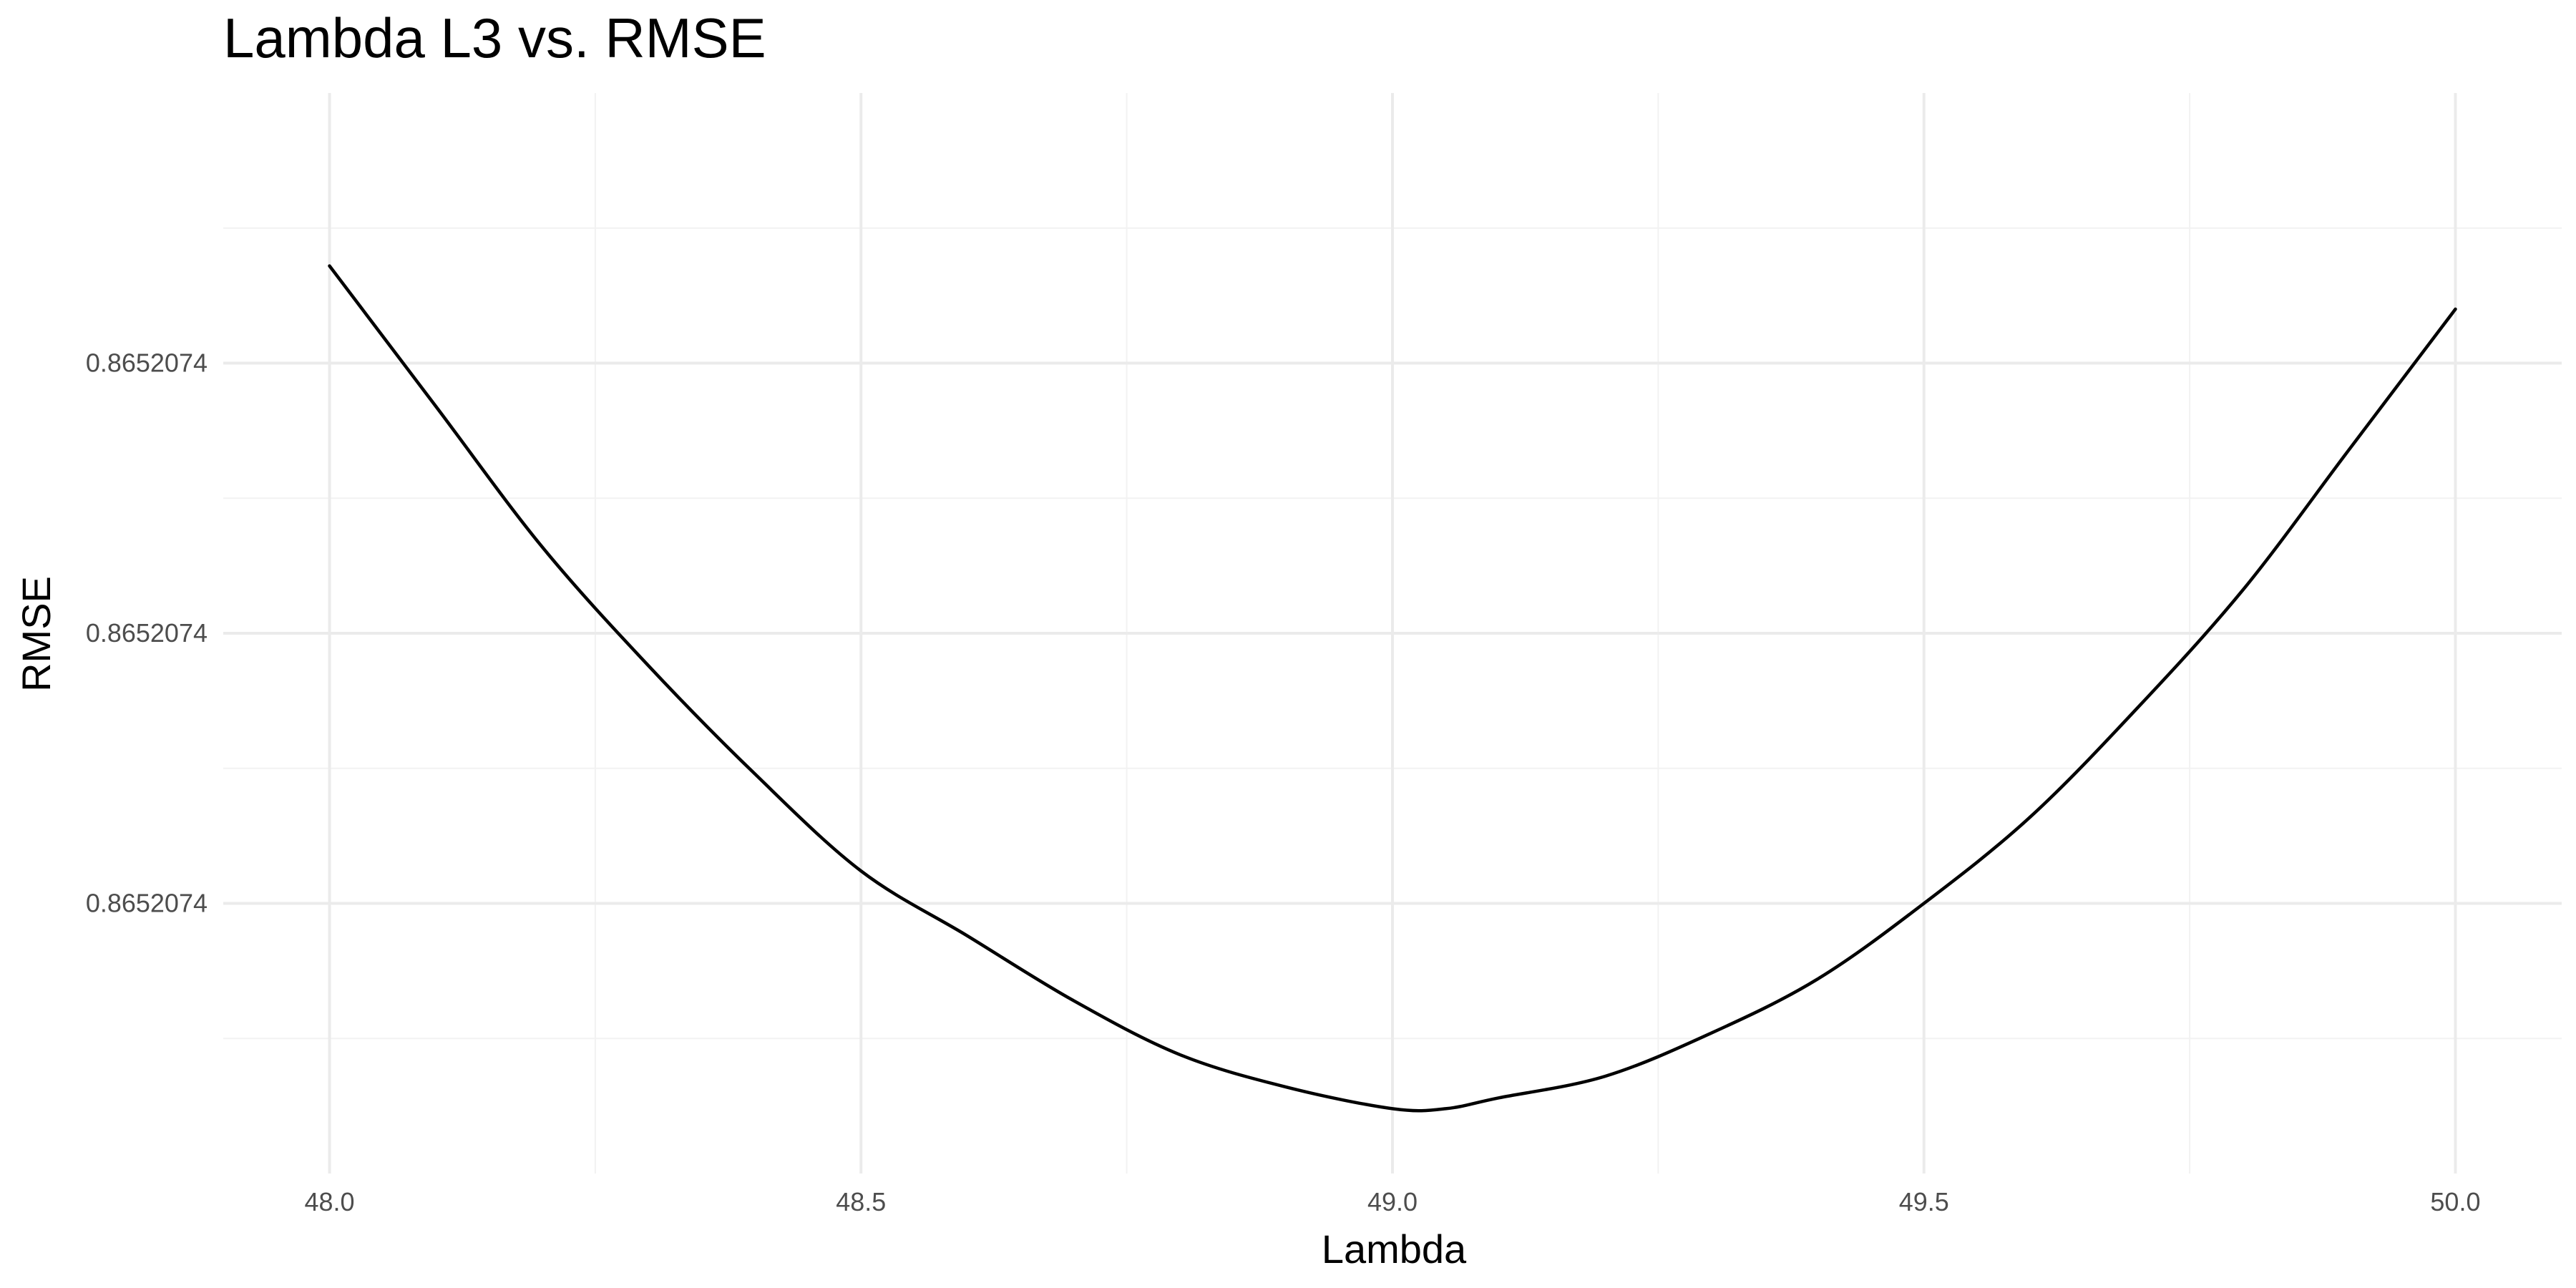  I want to click on x-axis-tick-labels: 48.0 48.5 49.0 49.5 50.0, so click(1393, 1201).